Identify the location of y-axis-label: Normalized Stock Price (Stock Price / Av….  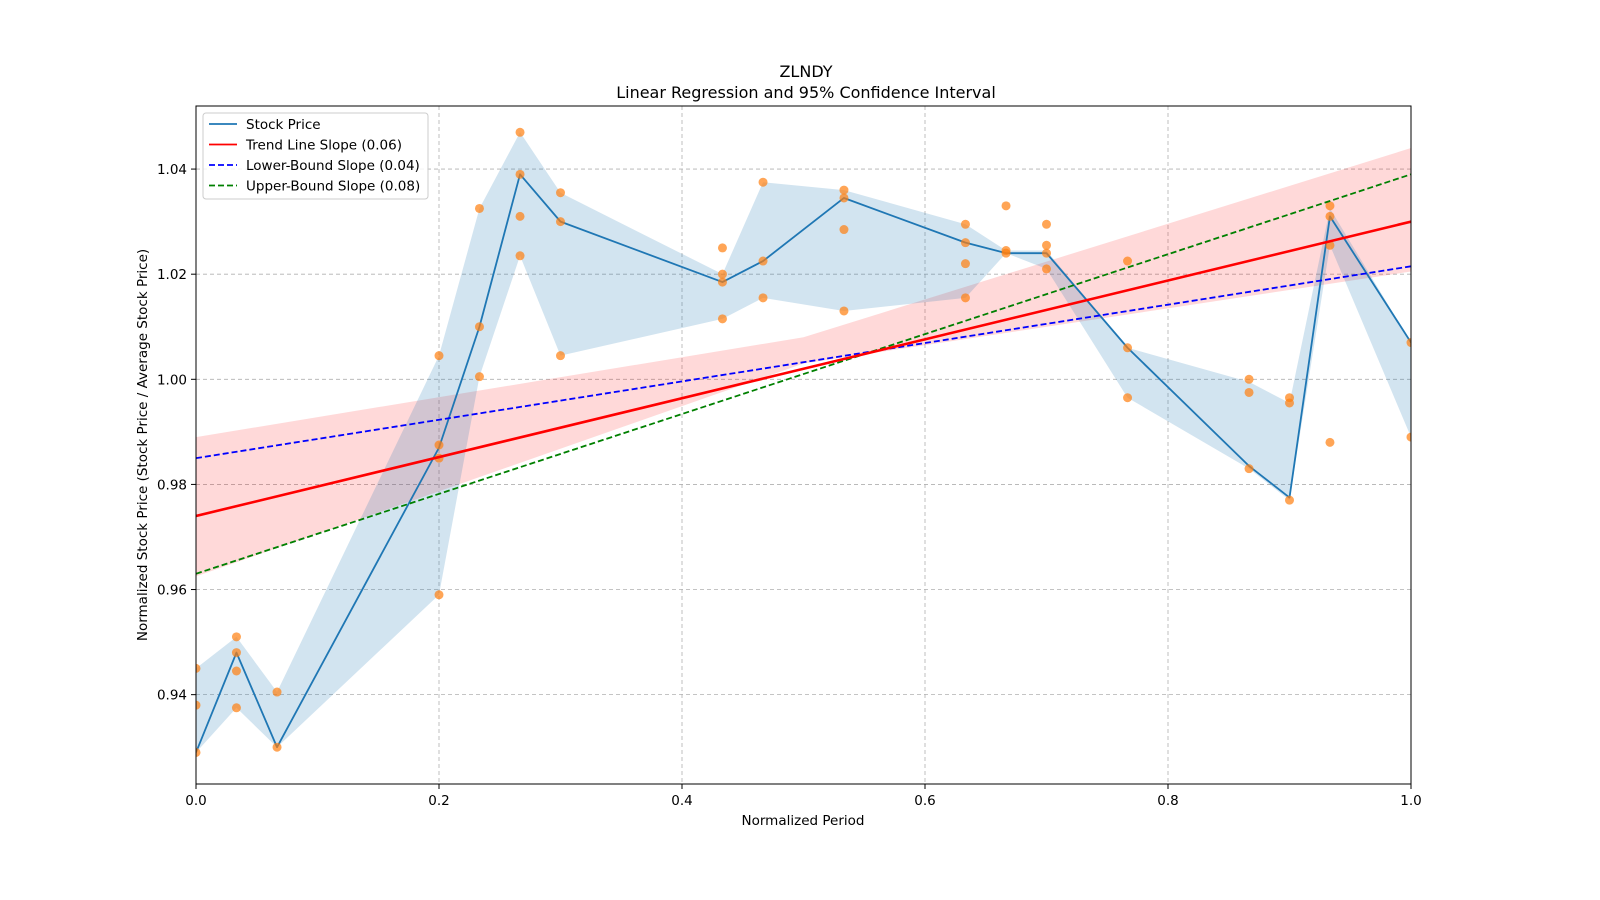
(143, 445).